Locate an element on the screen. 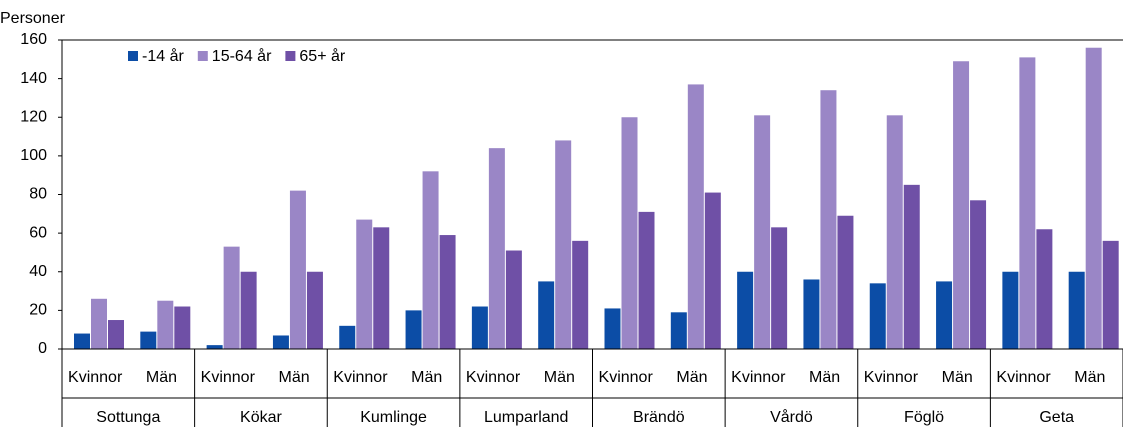 The image size is (1123, 427). y-tick-label: 0 is located at coordinates (42, 348).